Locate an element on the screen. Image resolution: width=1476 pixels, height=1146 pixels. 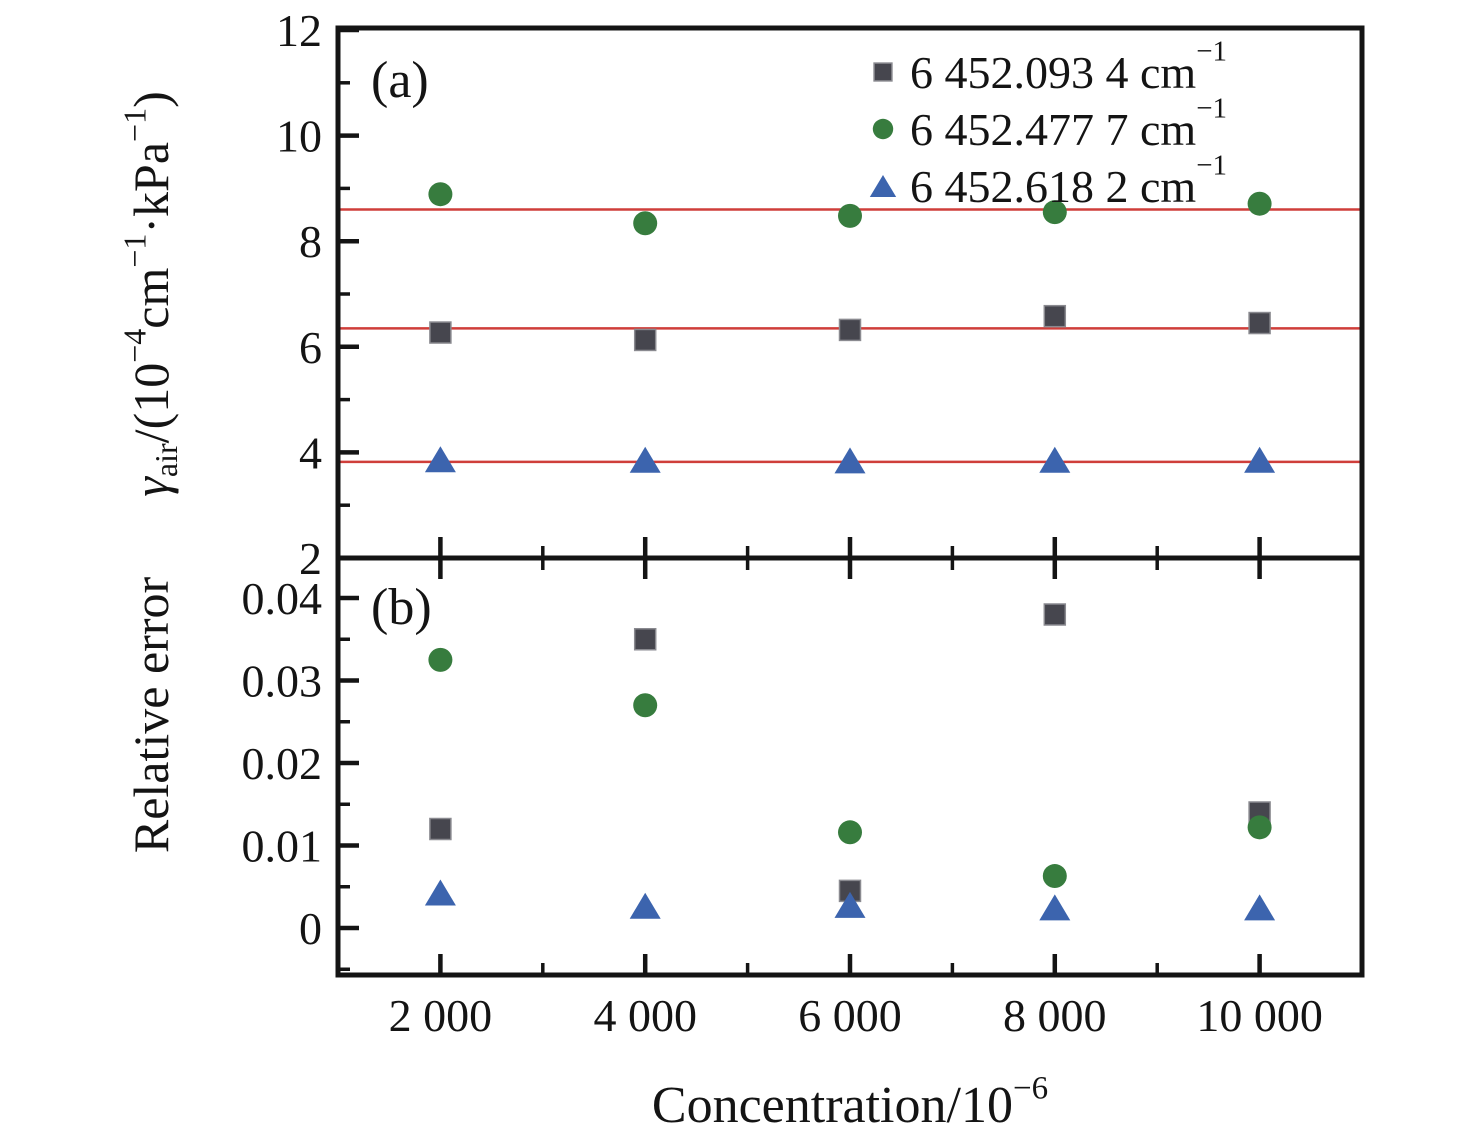
legend-label: 6 452.618 2 cm−1 is located at coordinates (1068, 180).